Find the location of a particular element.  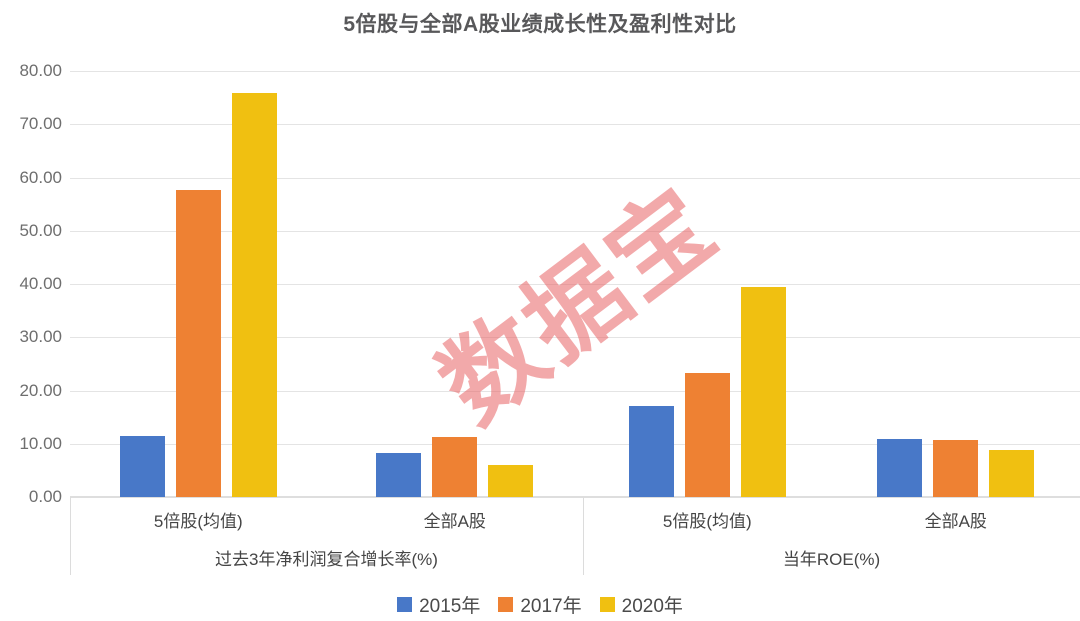

bar-2017年-cluster1 is located at coordinates (455, 467).